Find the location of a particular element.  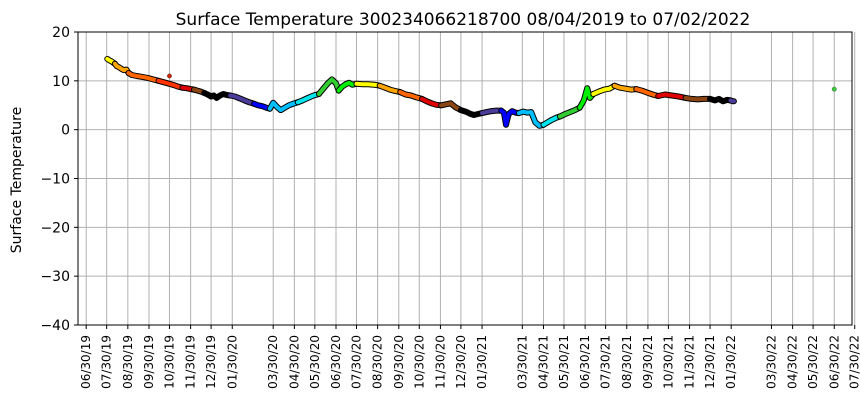

x-tick-label: 06/30/21 is located at coordinates (585, 362).